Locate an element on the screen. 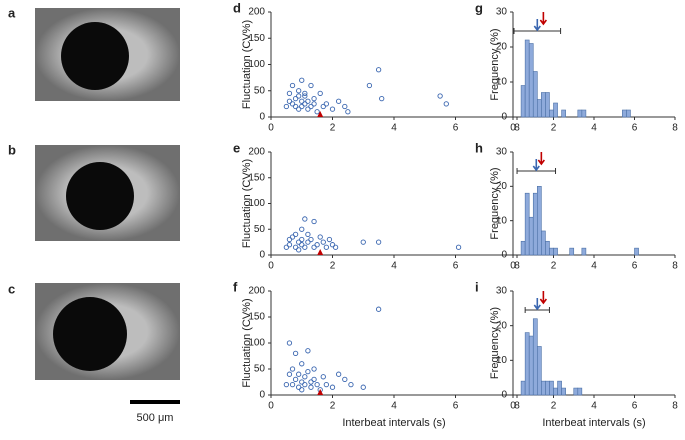 This screenshot has width=685, height=440. panel-letter: b is located at coordinates (12, 149).